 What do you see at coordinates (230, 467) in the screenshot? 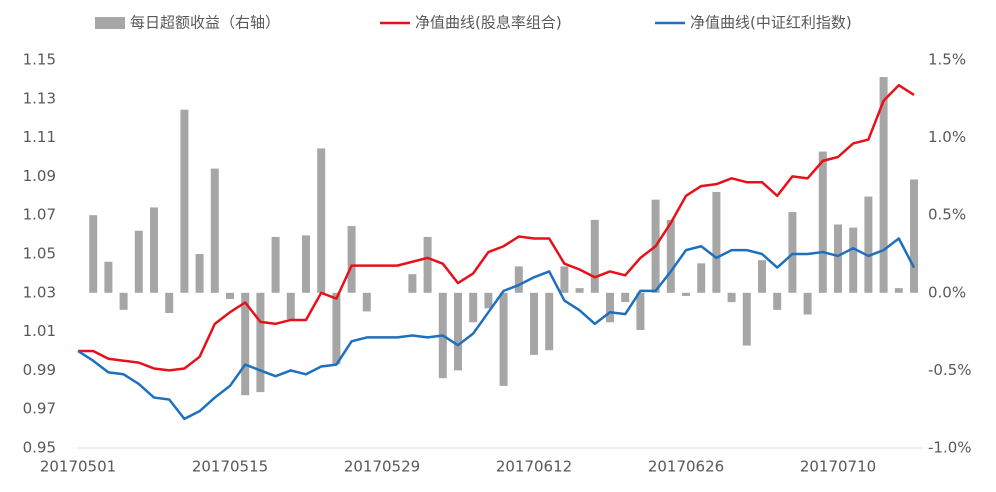
I see `x-tick-label: 20170515` at bounding box center [230, 467].